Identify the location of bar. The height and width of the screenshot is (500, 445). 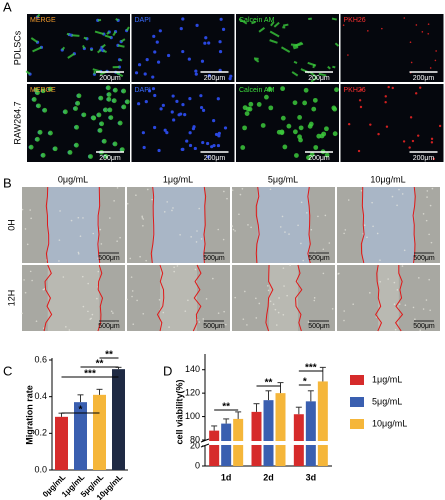
(322, 423).